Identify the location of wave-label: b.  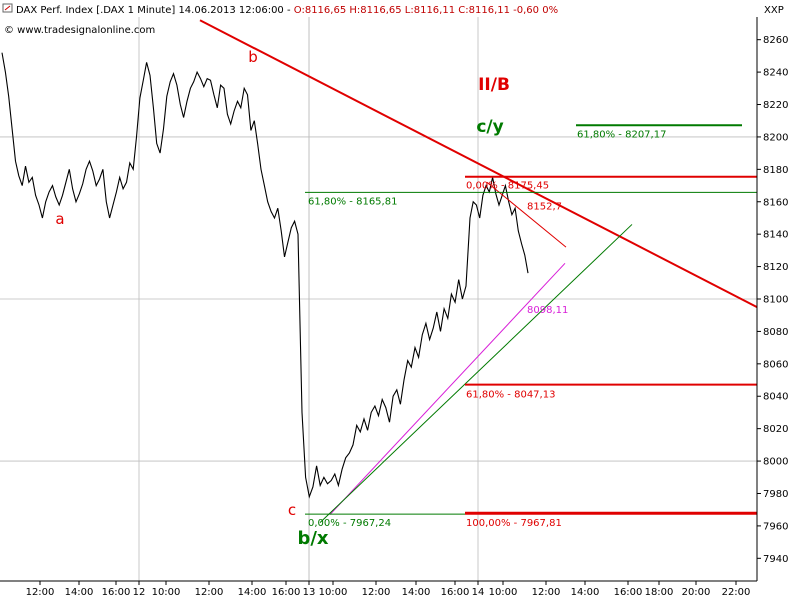
(253, 57).